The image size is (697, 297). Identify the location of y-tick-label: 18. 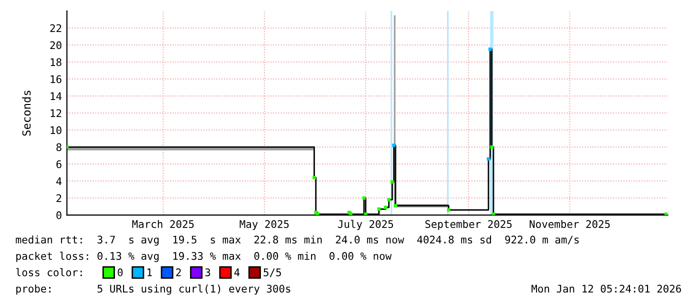
(56, 62).